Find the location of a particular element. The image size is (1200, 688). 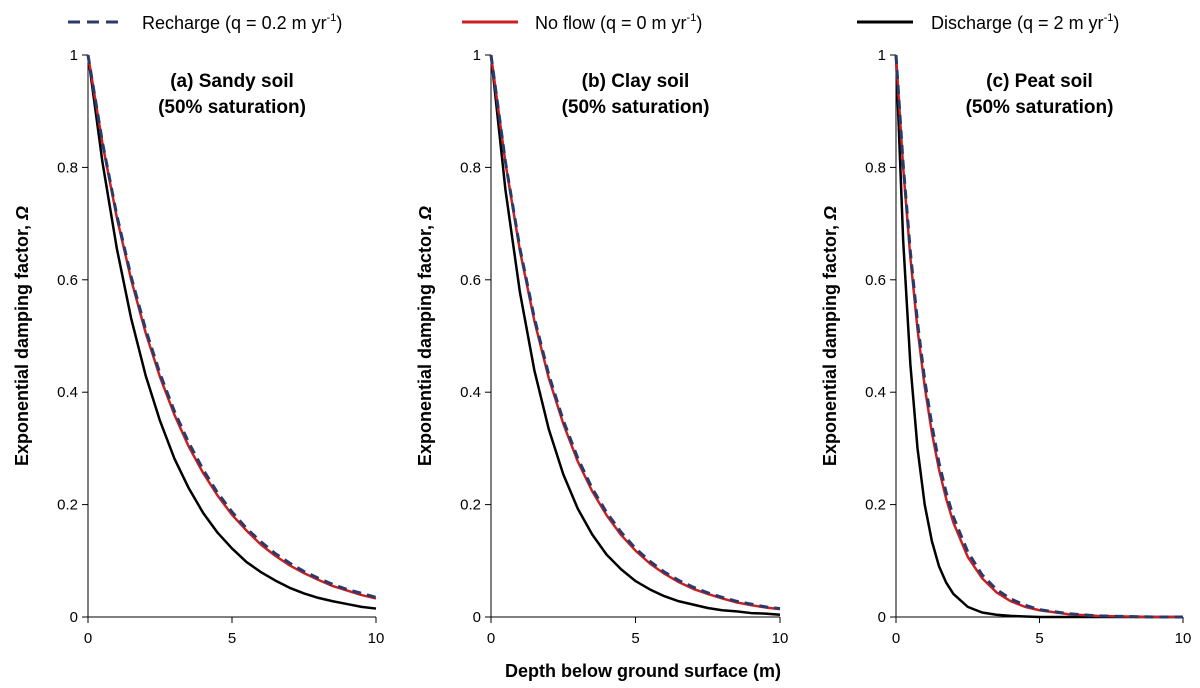

panel-title-line: (c) Peat soil is located at coordinates (1039, 81).